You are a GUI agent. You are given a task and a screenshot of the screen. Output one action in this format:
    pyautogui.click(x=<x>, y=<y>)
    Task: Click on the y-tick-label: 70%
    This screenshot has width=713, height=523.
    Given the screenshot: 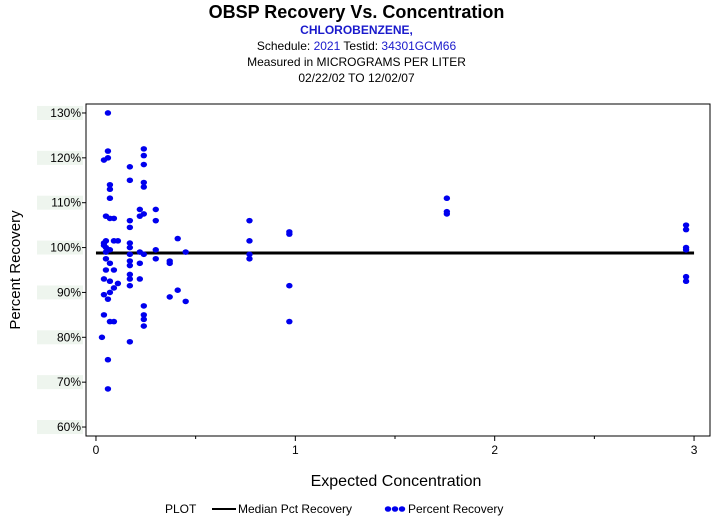 What is the action you would take?
    pyautogui.click(x=69, y=382)
    